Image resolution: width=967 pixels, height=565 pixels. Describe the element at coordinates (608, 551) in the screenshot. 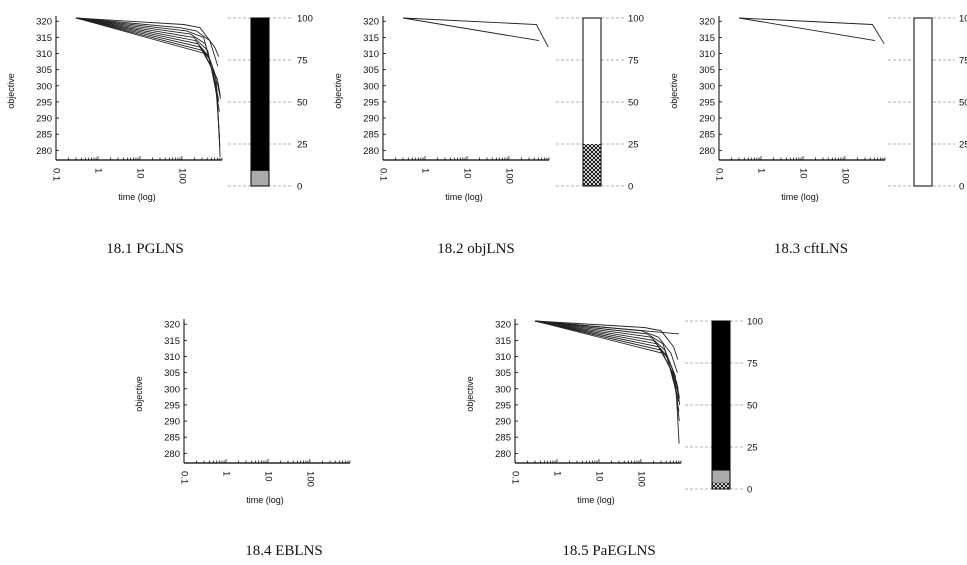

I see `panel-caption: 18.5 PaEGLNS` at that location.